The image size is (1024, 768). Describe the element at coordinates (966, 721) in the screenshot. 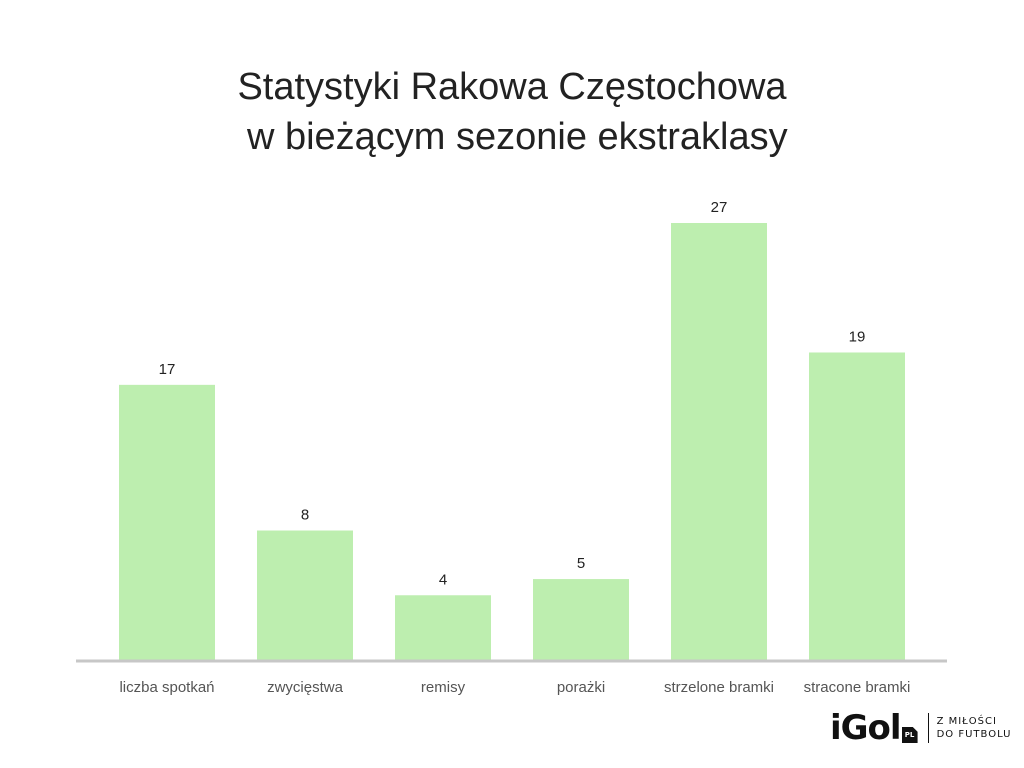

I see `logo-tagline-line-1: Z MIŁOŚCI` at that location.